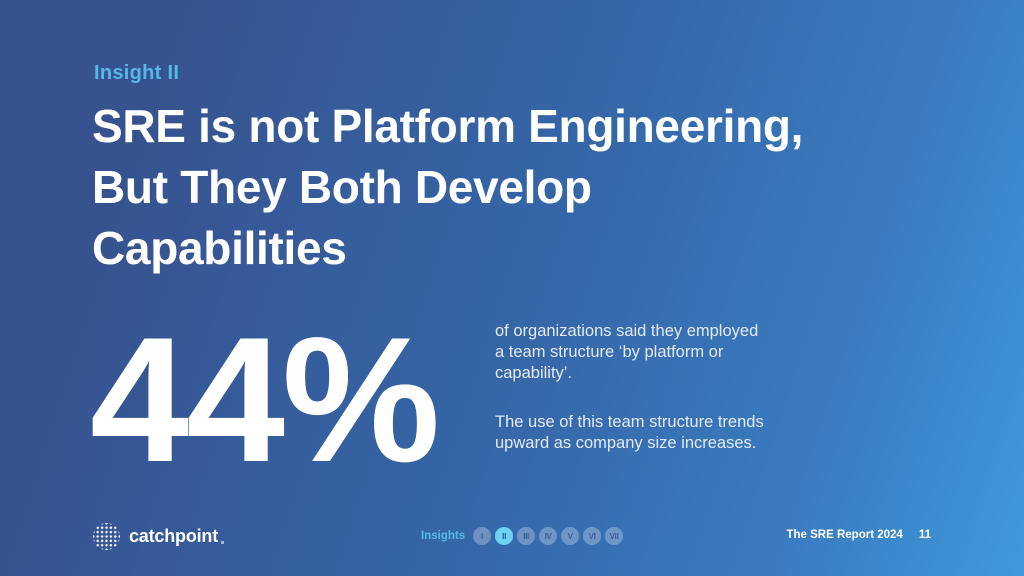 The height and width of the screenshot is (576, 1024). I want to click on footer-right: The SRE Report 2024 11, so click(859, 535).